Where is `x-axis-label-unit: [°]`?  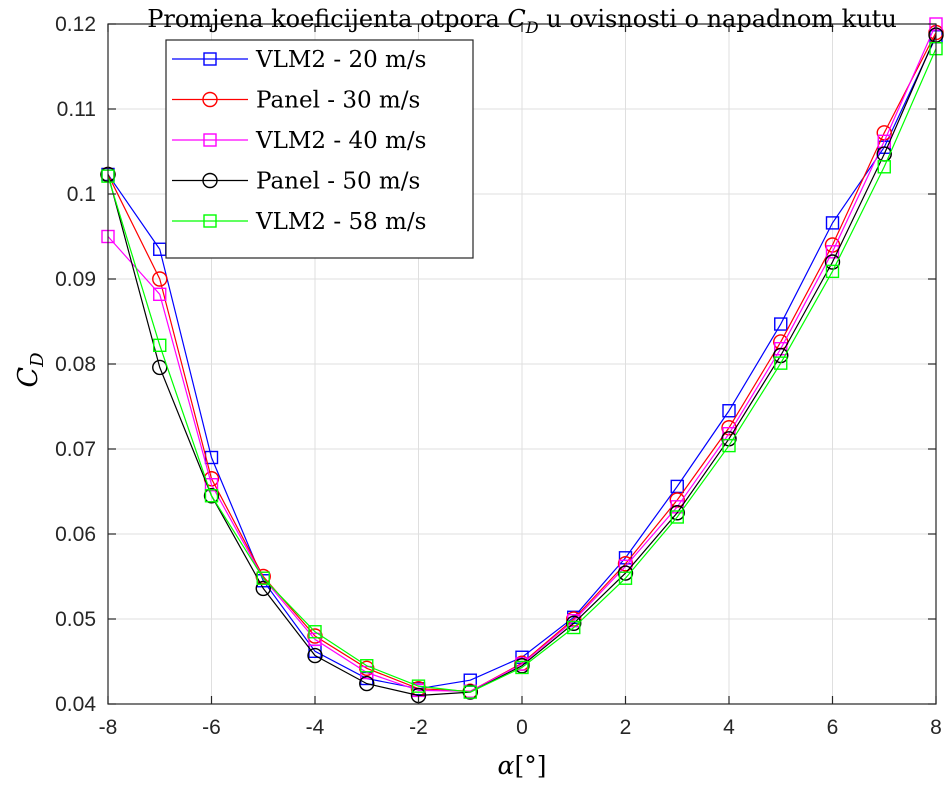
x-axis-label-unit: [°] is located at coordinates (530, 765).